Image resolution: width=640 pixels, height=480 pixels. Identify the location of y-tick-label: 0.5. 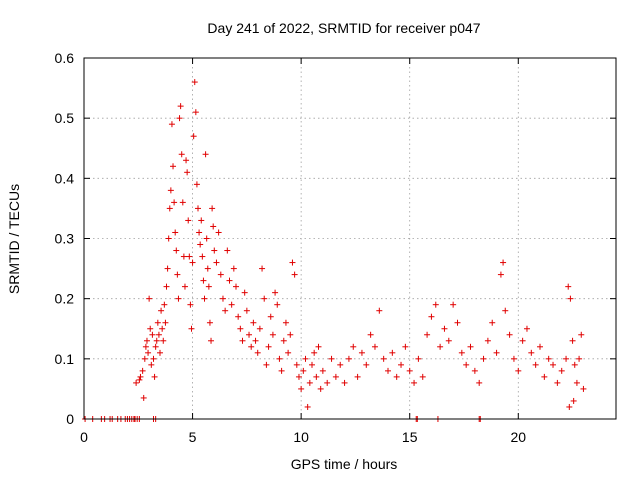
(65, 118).